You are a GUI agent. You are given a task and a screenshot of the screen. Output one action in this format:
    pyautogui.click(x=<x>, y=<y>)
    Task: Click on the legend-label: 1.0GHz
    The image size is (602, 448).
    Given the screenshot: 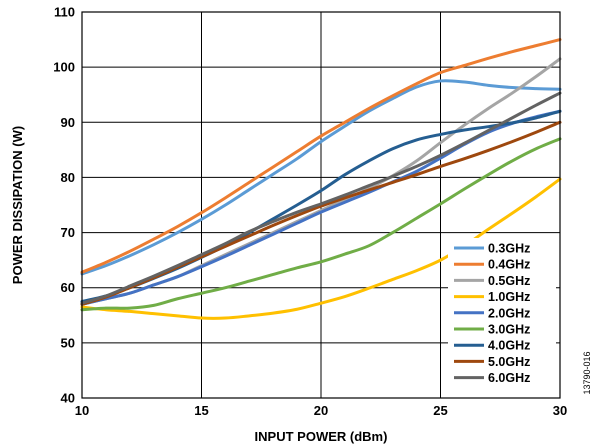 What is the action you would take?
    pyautogui.click(x=509, y=297)
    